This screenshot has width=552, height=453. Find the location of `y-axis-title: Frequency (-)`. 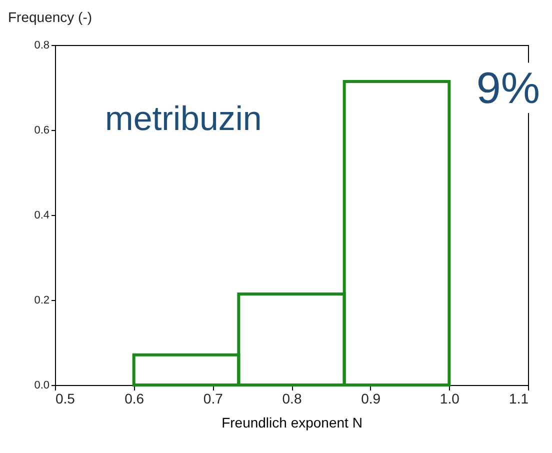

y-axis-title: Frequency (-) is located at coordinates (50, 17).